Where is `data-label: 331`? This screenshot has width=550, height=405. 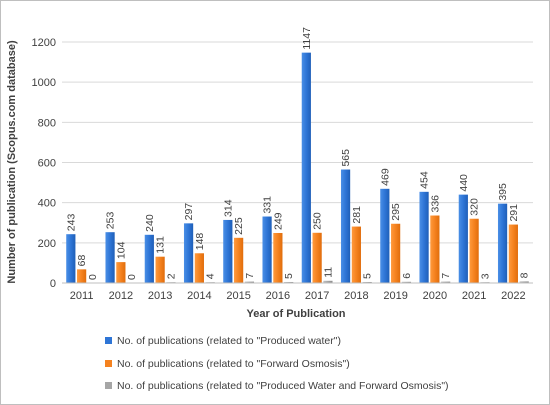 data-label: 331 is located at coordinates (268, 205).